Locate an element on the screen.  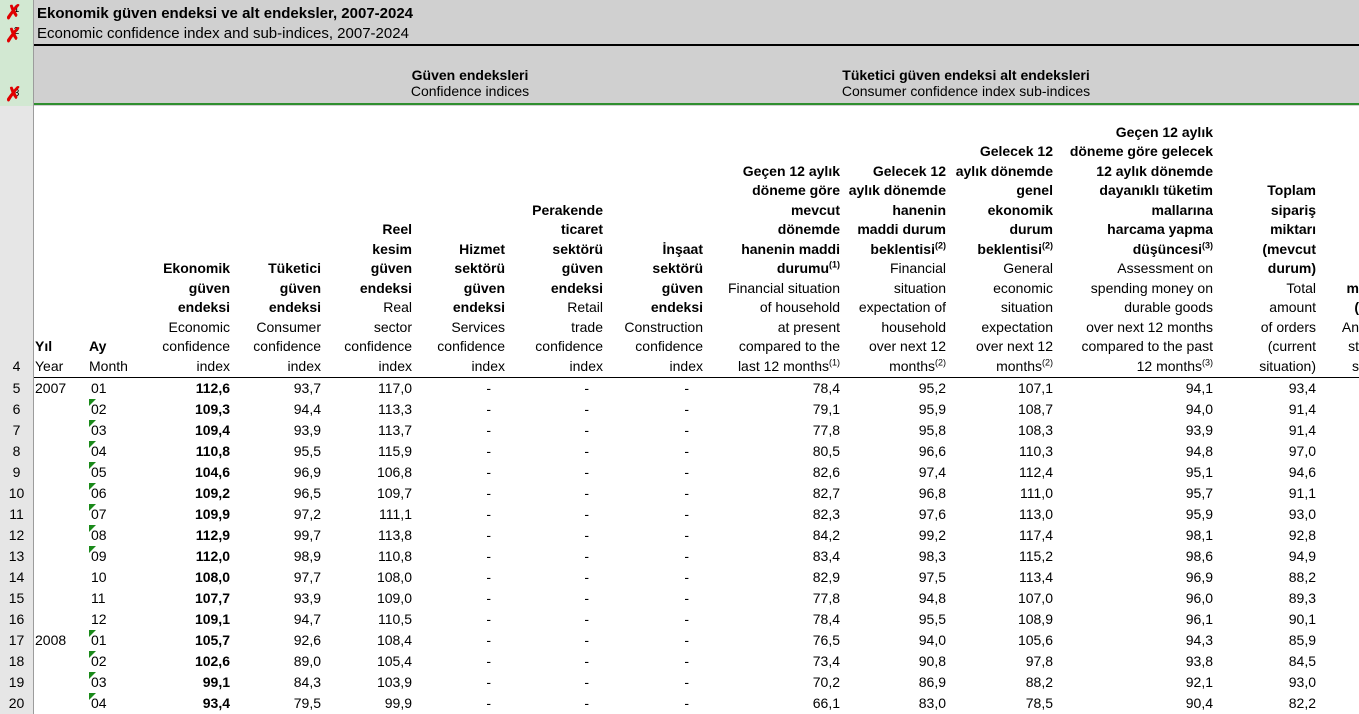
cell-month: 01 is located at coordinates (99, 640).